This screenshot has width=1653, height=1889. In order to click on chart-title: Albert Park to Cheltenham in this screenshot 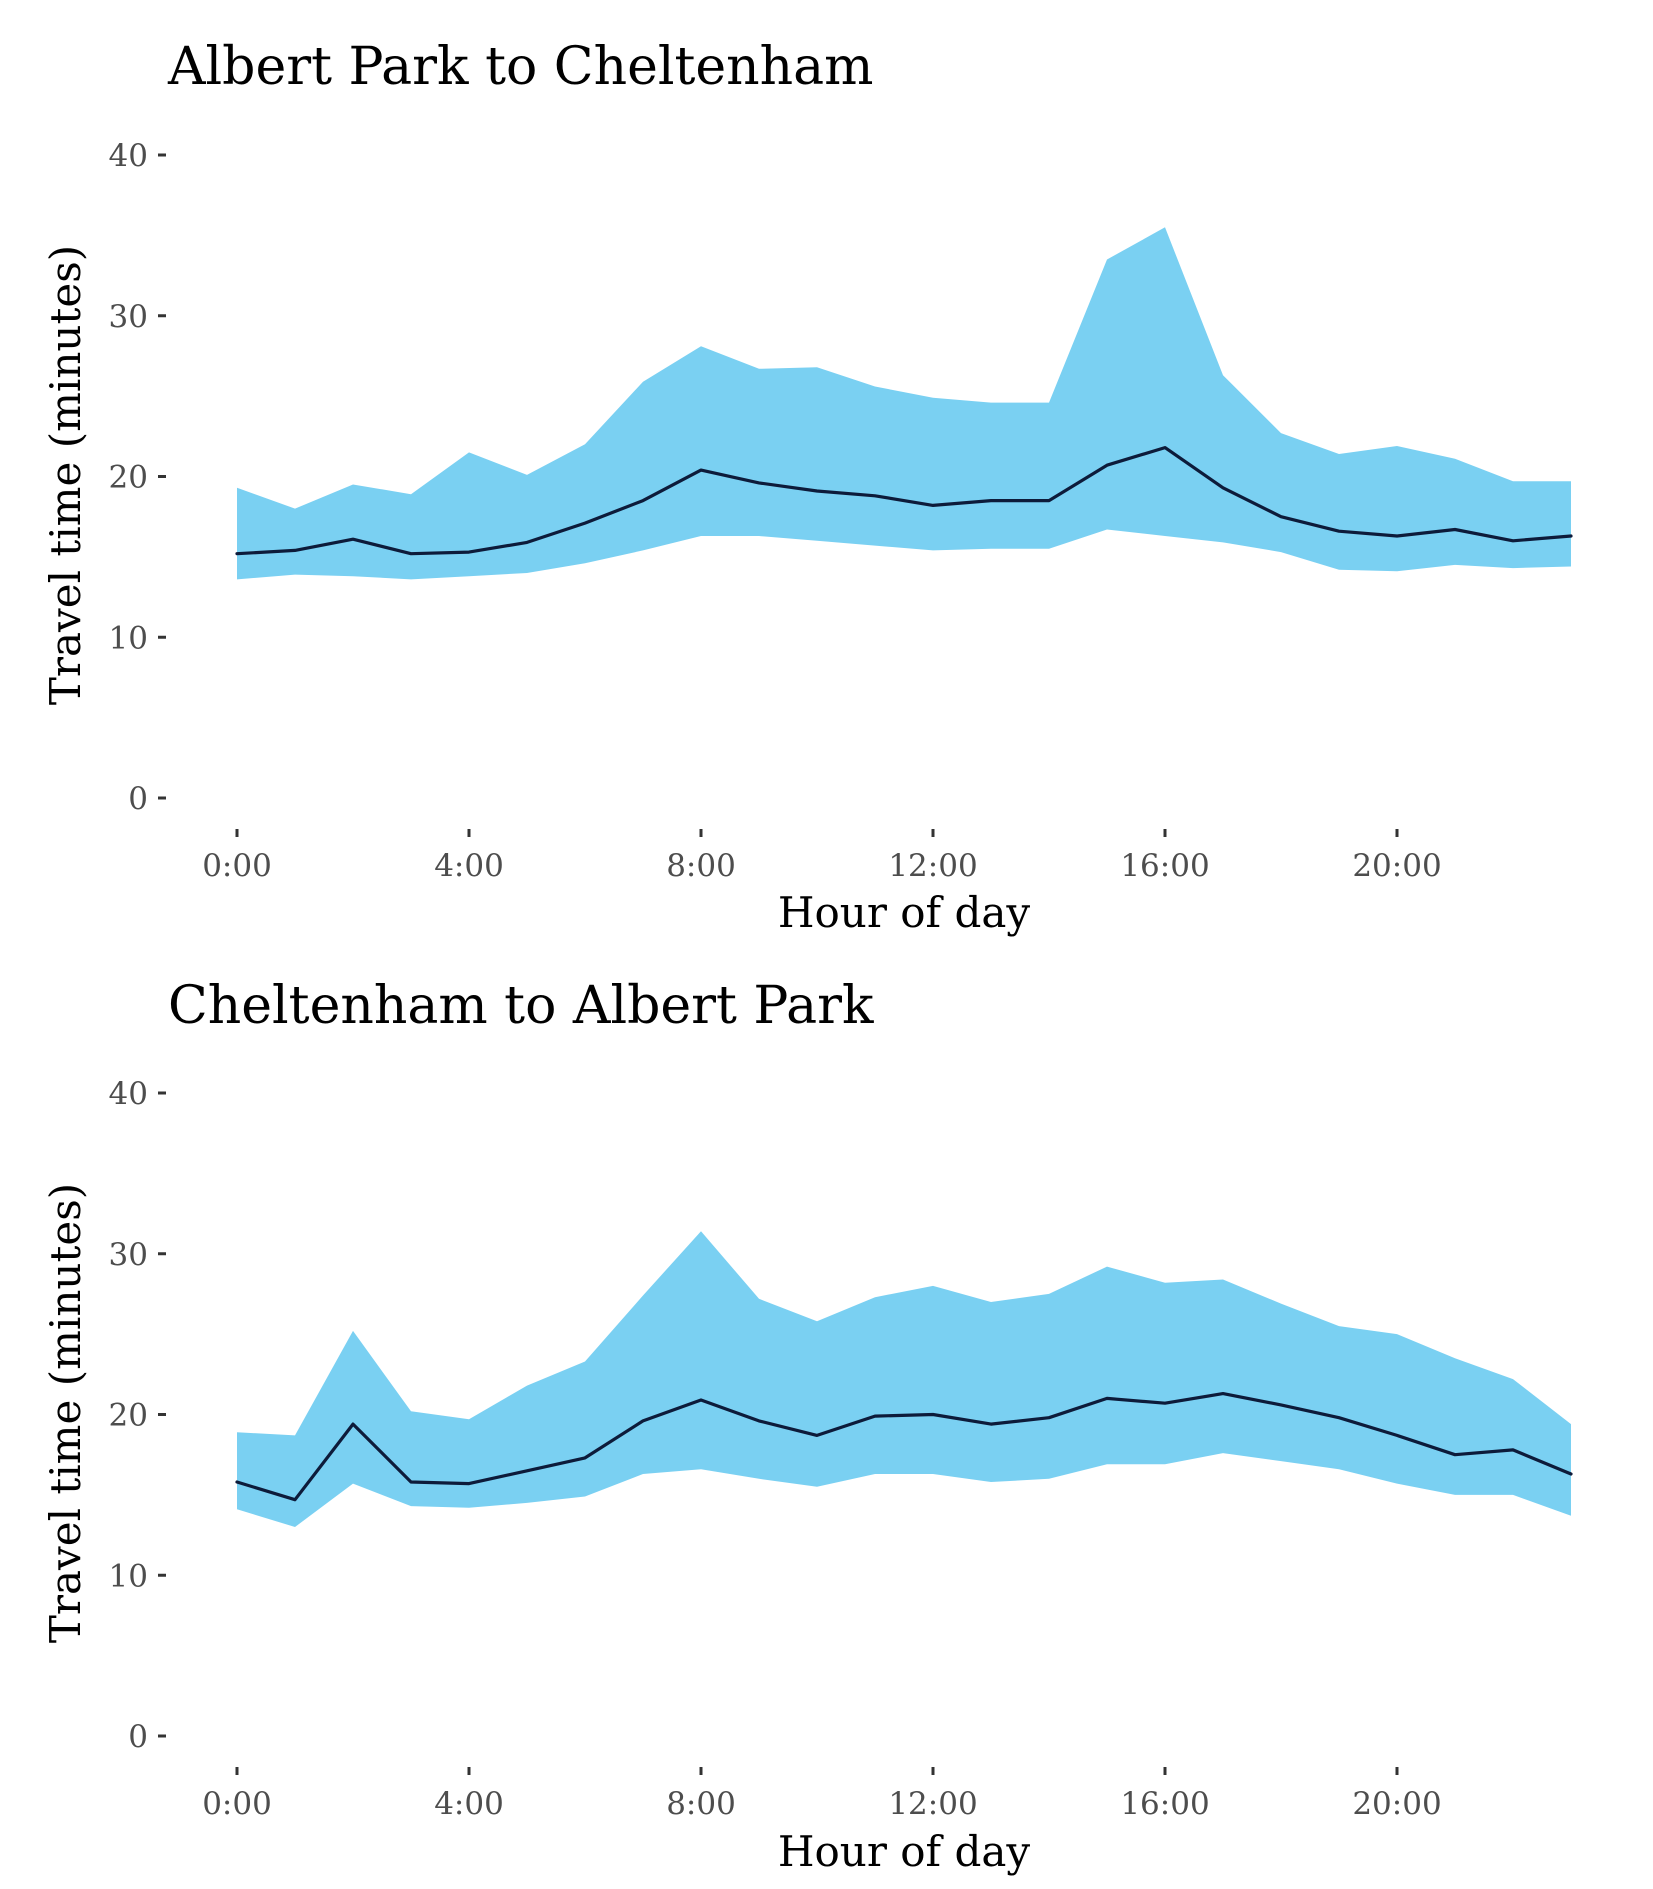, I will do `click(520, 67)`.